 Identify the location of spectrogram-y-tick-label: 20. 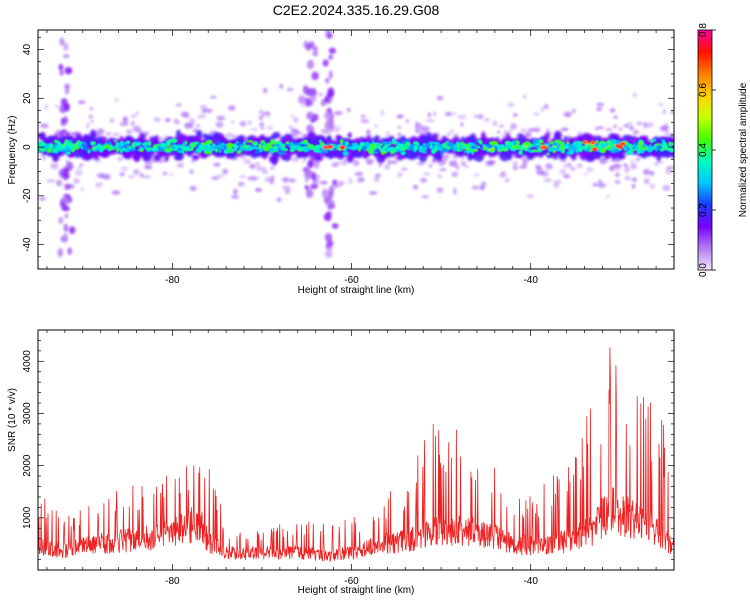
(27, 98).